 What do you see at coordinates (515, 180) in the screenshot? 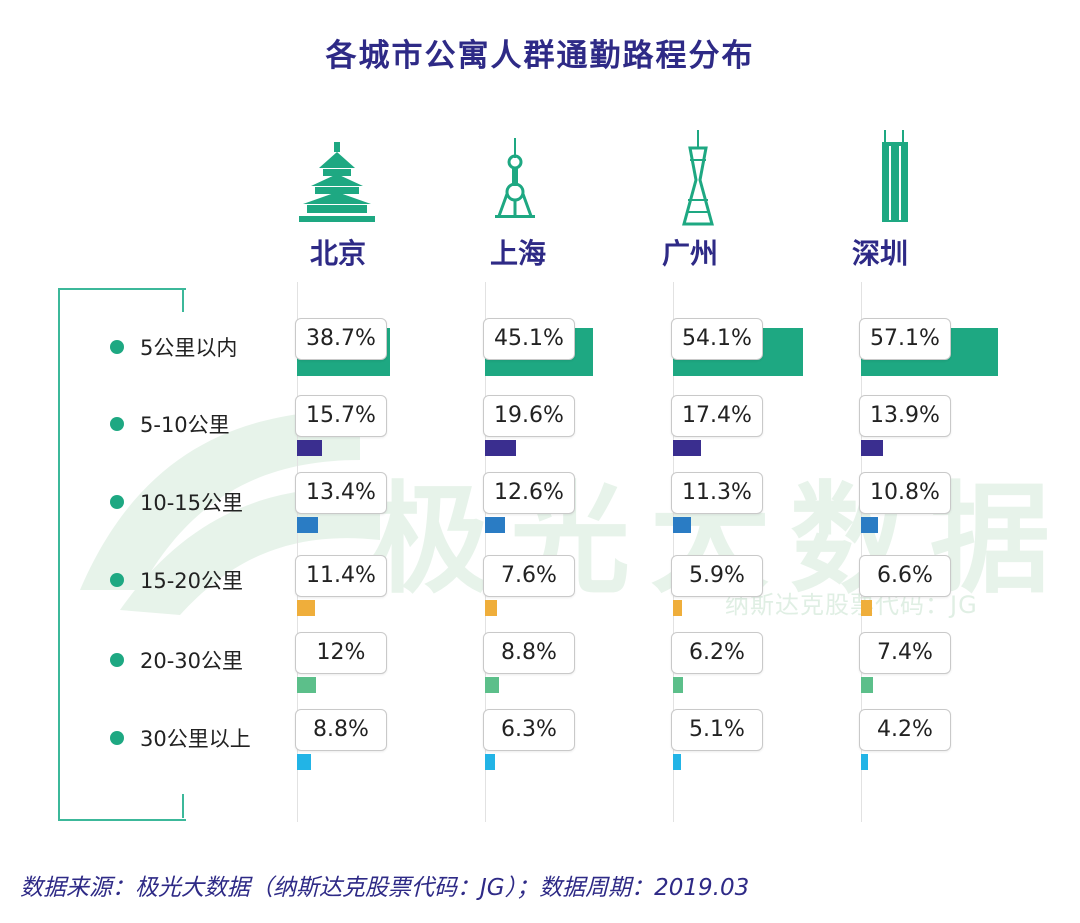
I see `oriental-pearl-tower-icon` at bounding box center [515, 180].